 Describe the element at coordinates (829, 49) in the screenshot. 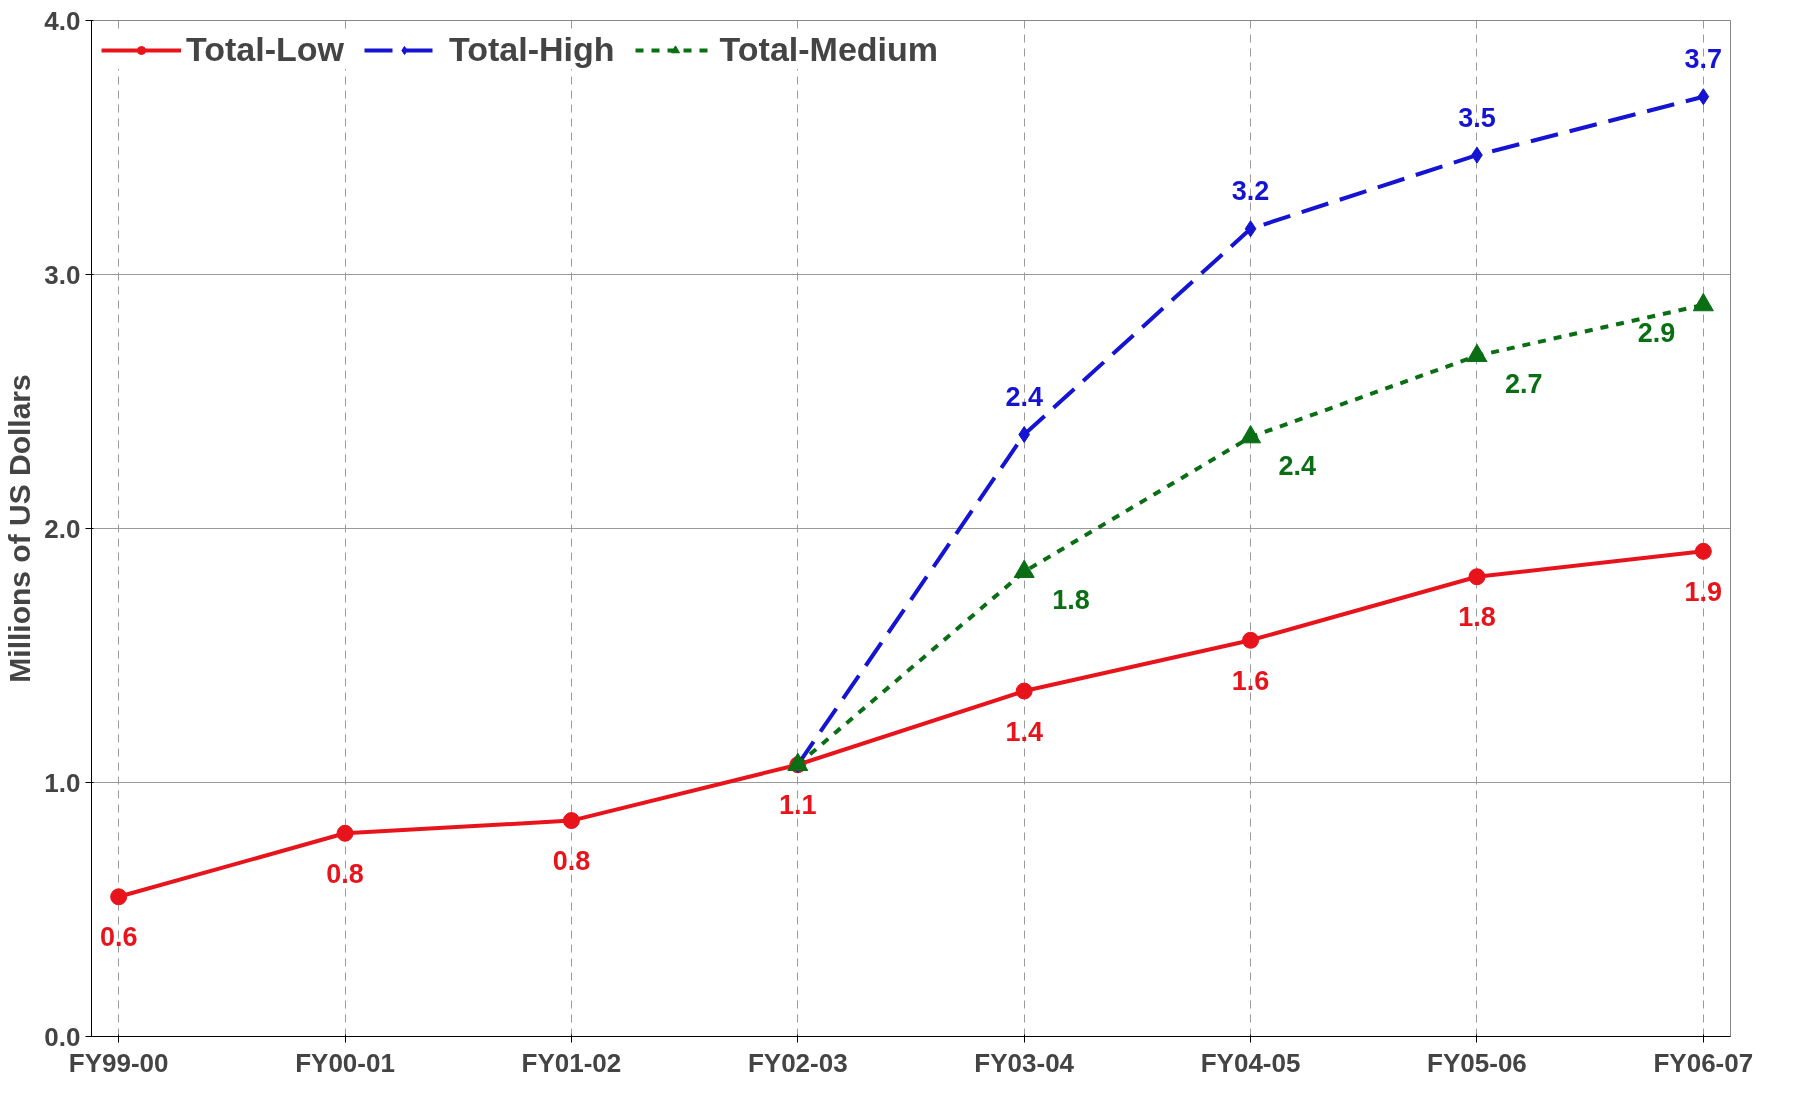

I see `legend-label: Total-Medium` at that location.